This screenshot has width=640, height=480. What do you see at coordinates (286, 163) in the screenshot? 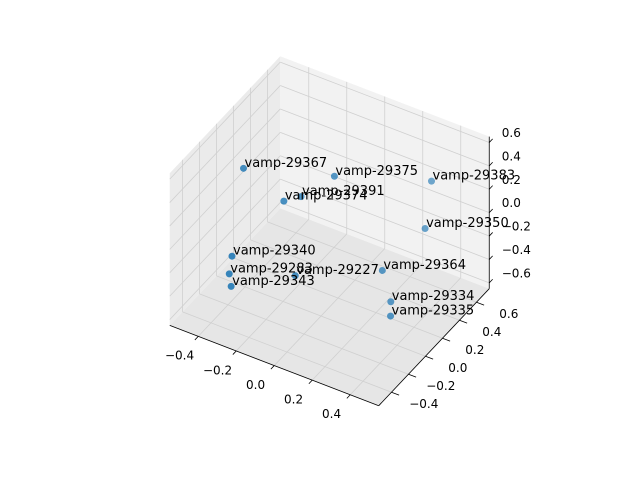
I see `point-label: vamp-29367` at bounding box center [286, 163].